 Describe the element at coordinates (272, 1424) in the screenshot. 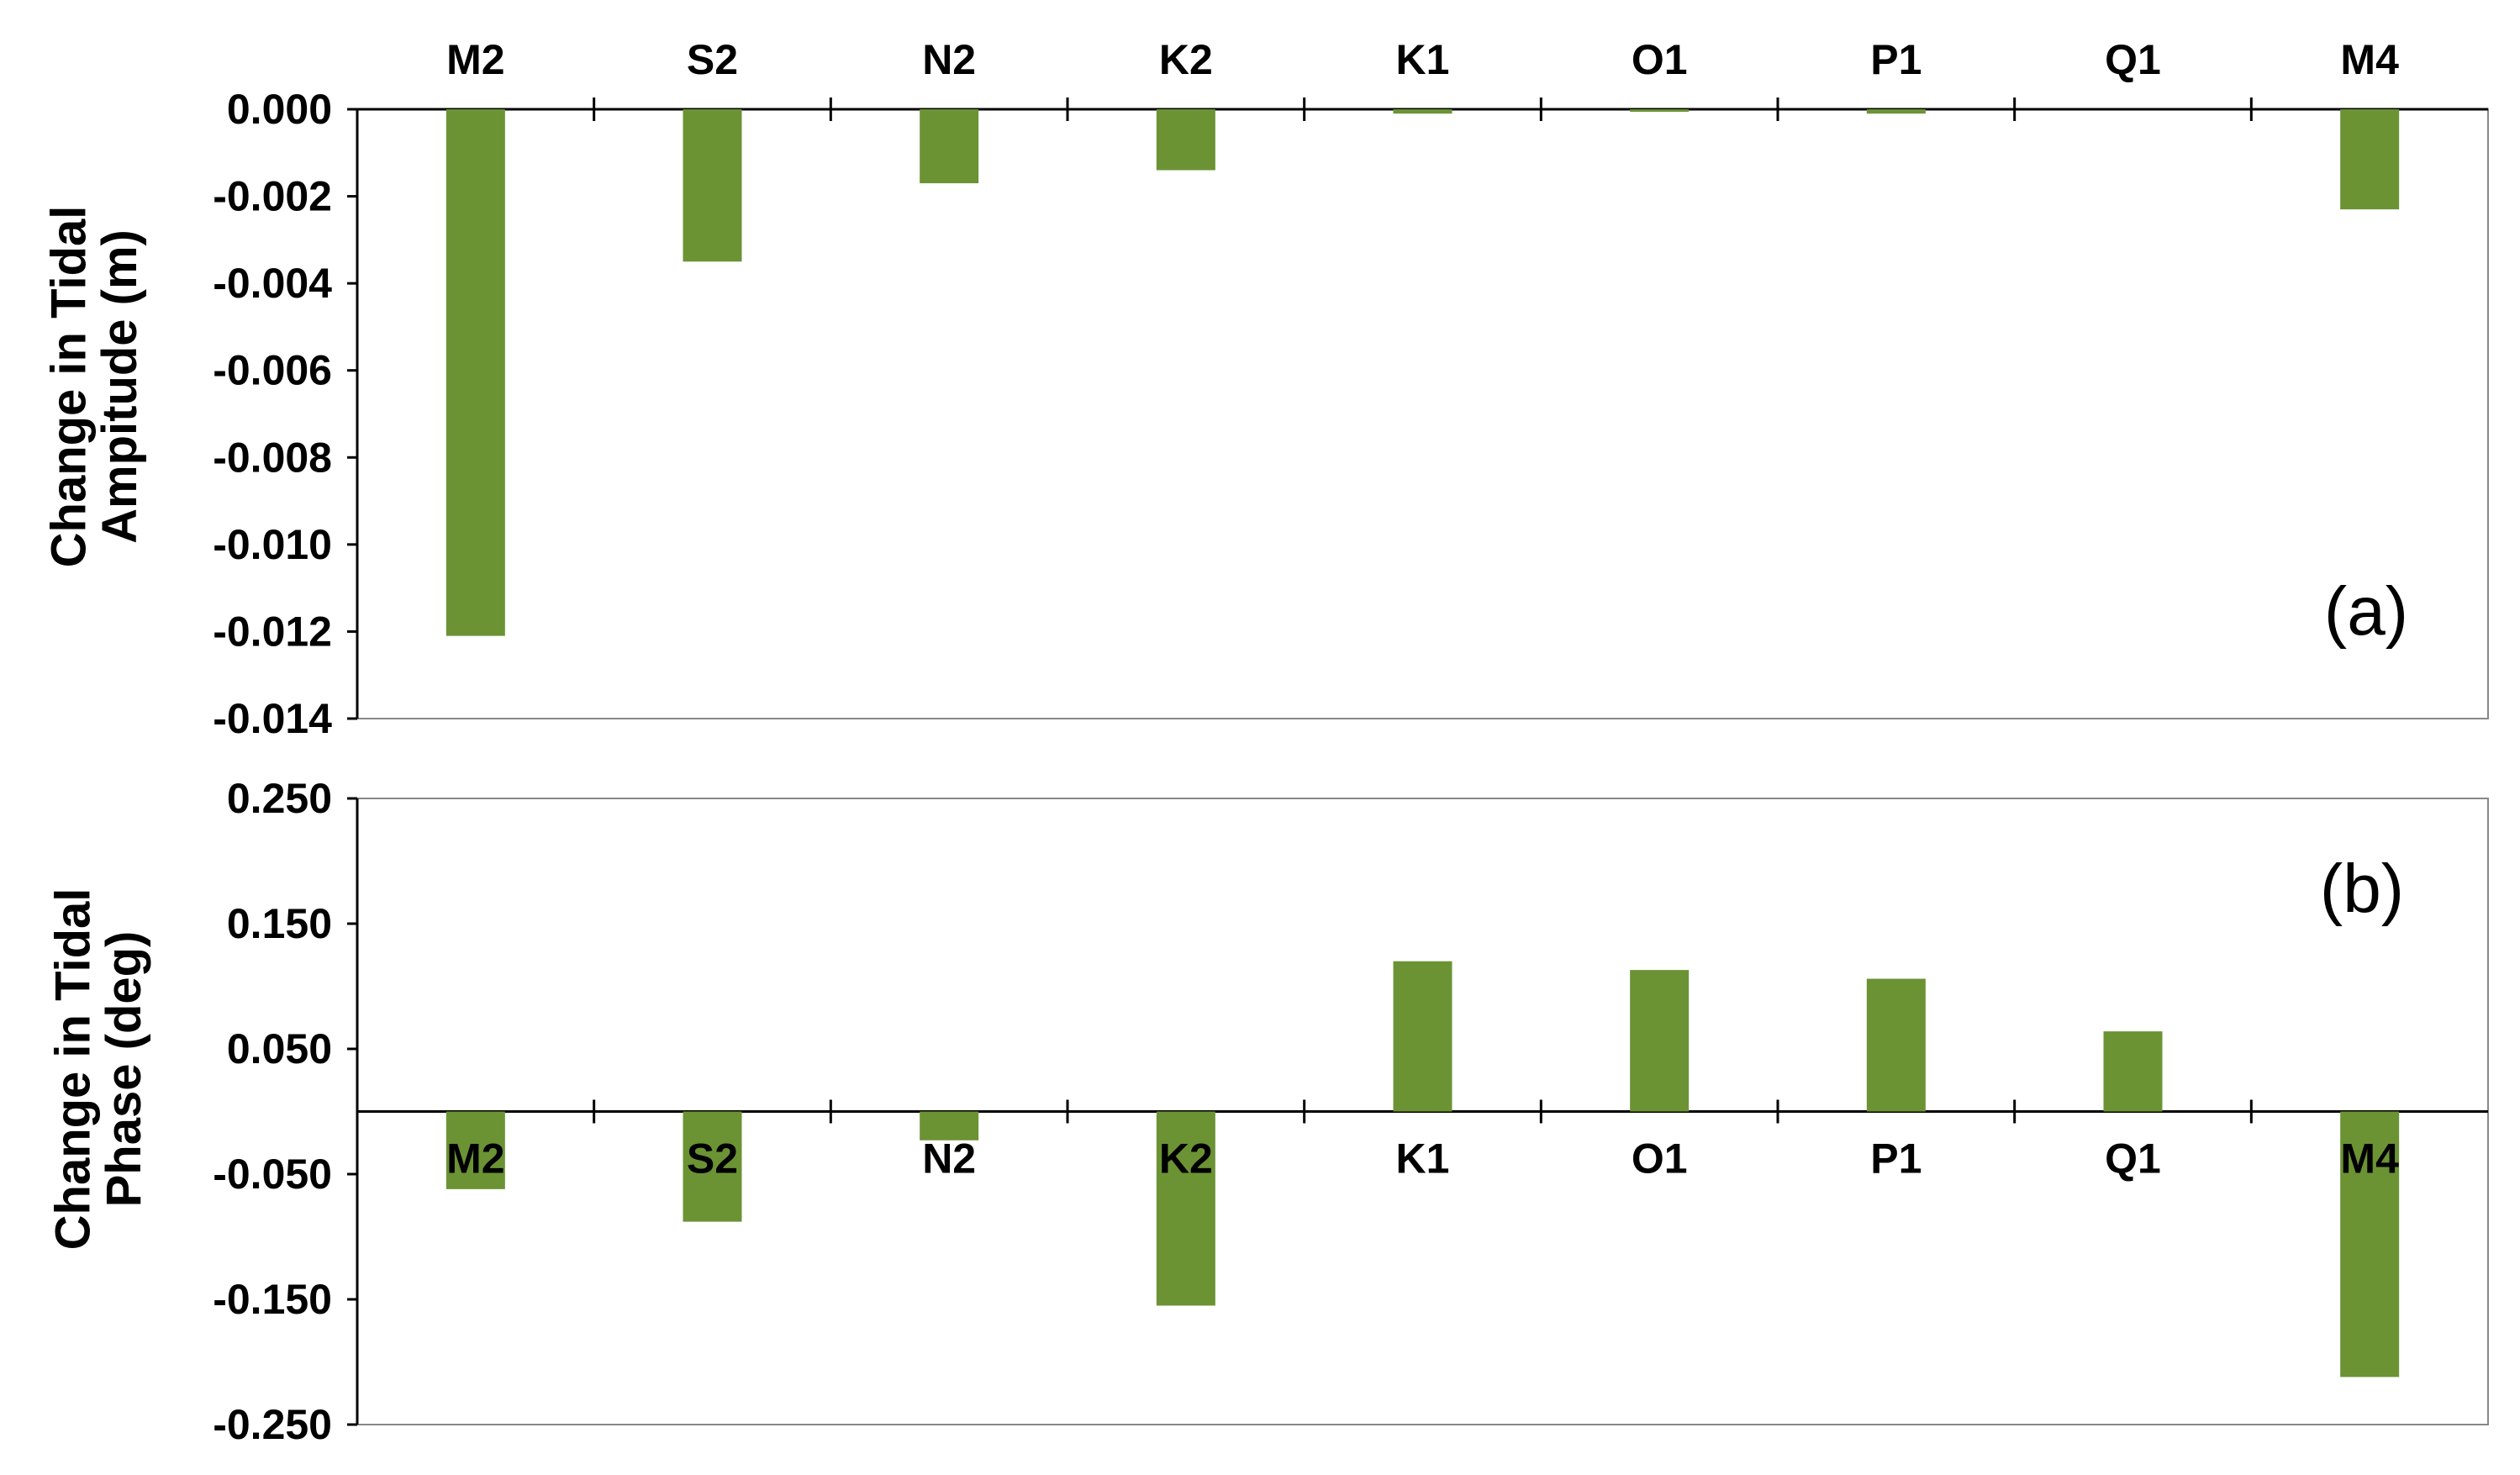

I see `phase-y-tick-label: -0.250` at that location.